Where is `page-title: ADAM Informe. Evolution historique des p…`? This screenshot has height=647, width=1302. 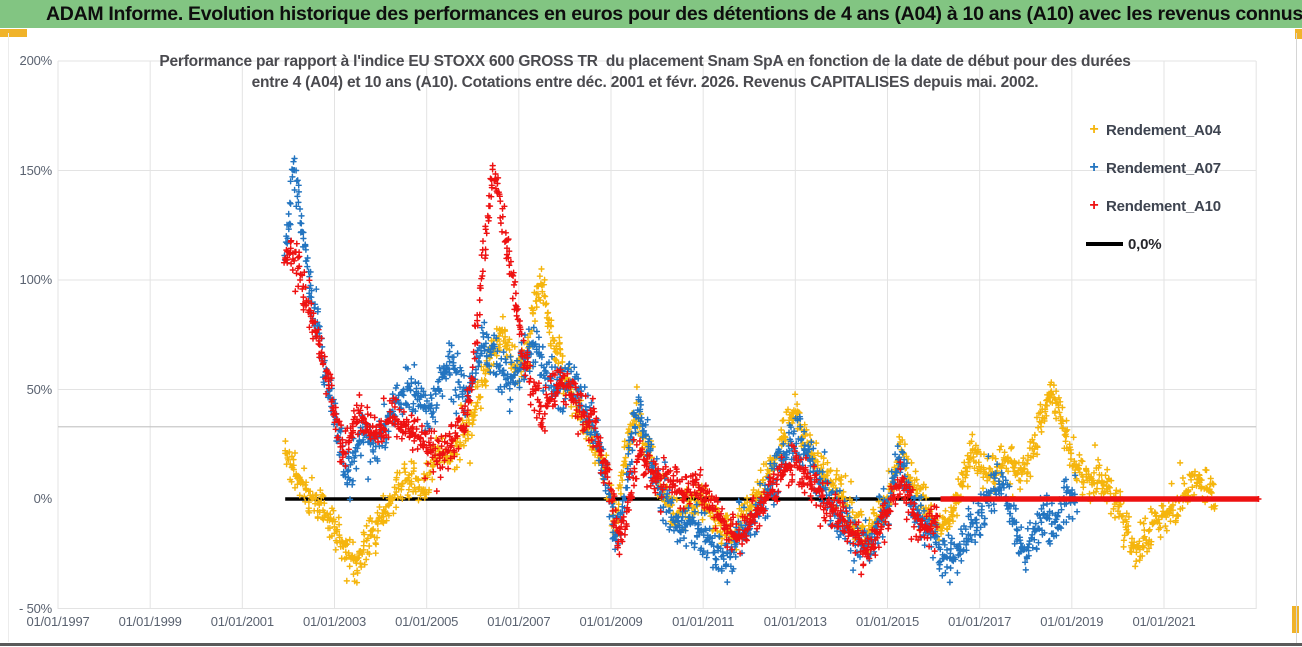 page-title: ADAM Informe. Evolution historique des p… is located at coordinates (674, 14).